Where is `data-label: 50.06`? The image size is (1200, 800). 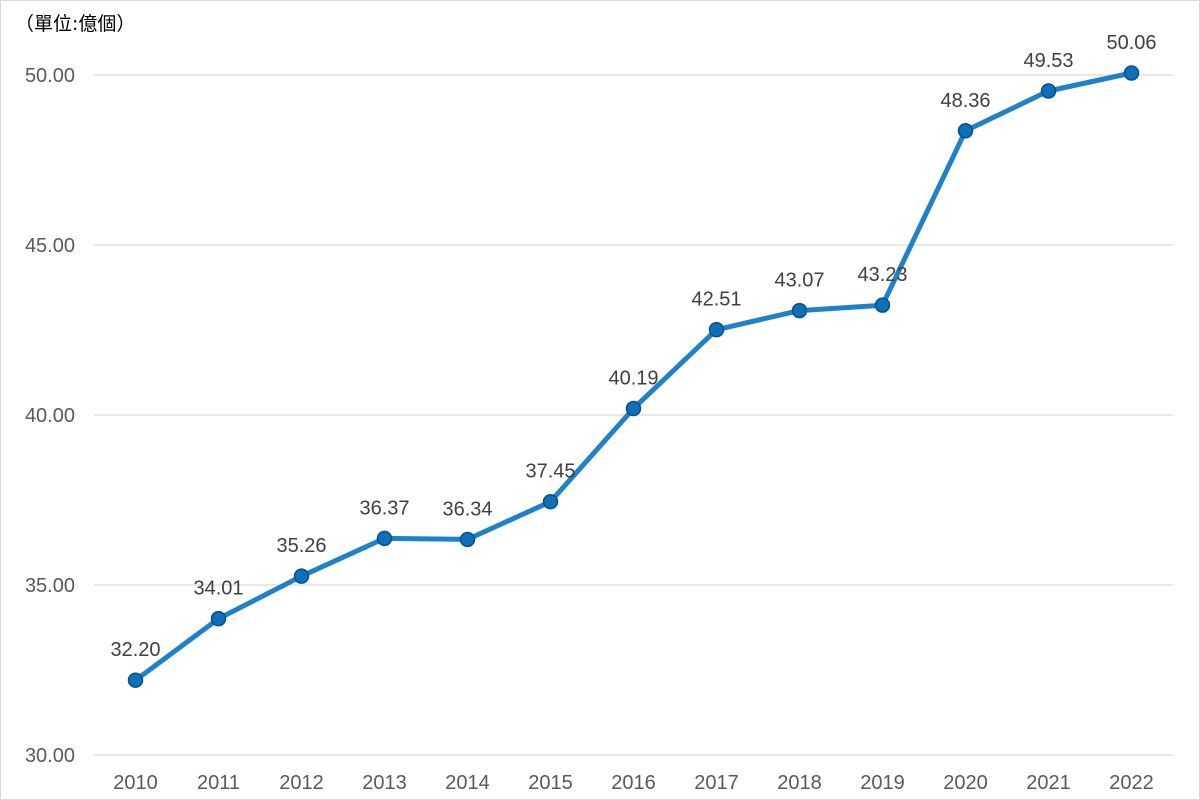 data-label: 50.06 is located at coordinates (1131, 43).